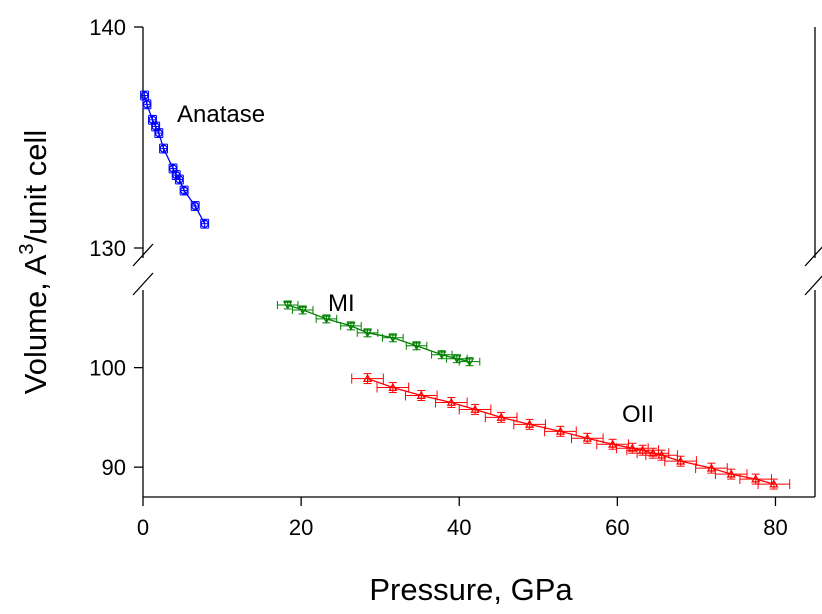  What do you see at coordinates (27, 249) in the screenshot?
I see `y-axis-title-superscript: 3` at bounding box center [27, 249].